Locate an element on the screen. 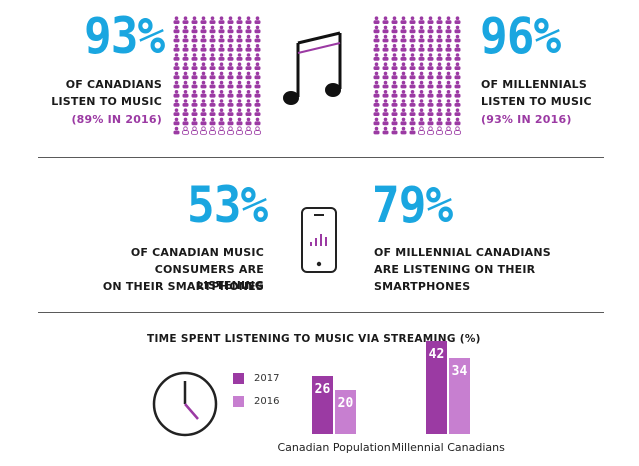 This screenshot has width=639, height=466. canadians-smartphone-percent: 53% is located at coordinates (227, 205).